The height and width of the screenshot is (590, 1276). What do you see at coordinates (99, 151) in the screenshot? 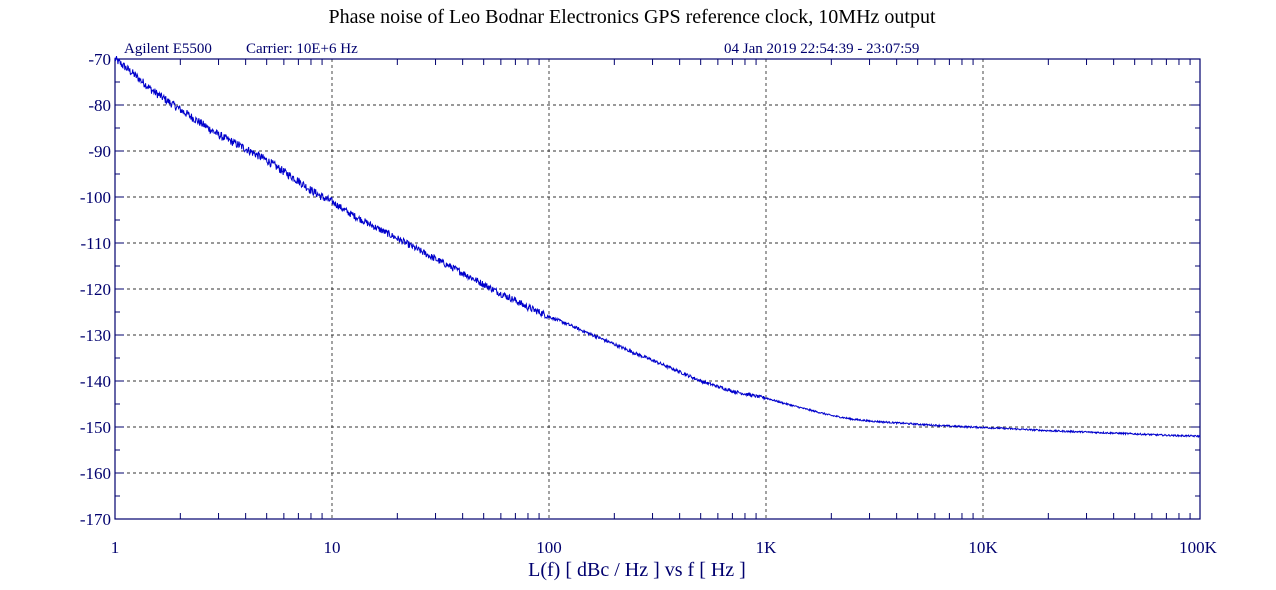
I see `y-tick-label: -90` at bounding box center [99, 151].